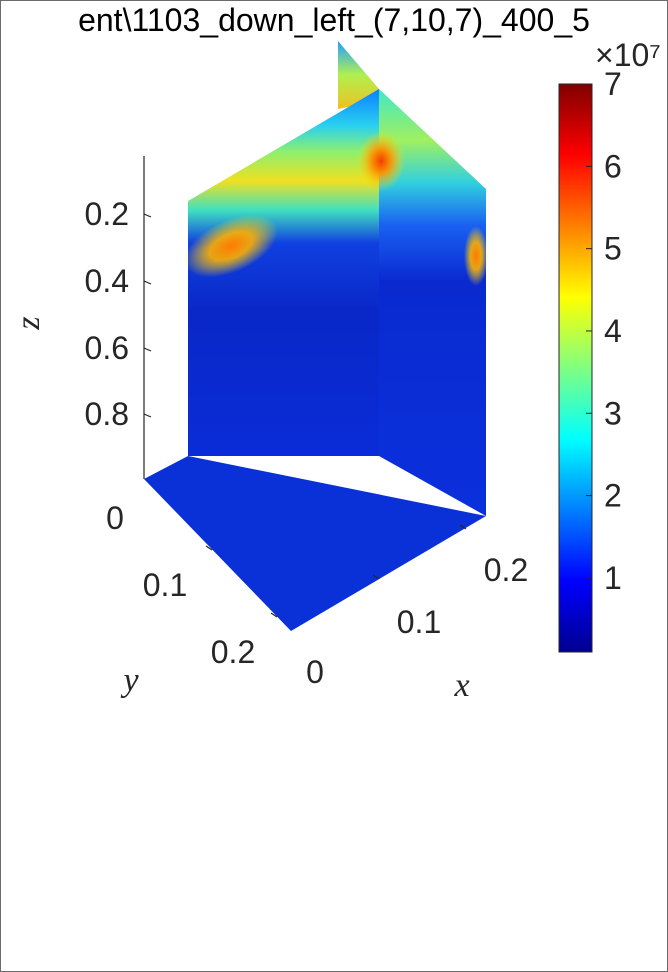 The image size is (668, 972). I want to click on z-tick-label: 0.6, so click(107, 348).